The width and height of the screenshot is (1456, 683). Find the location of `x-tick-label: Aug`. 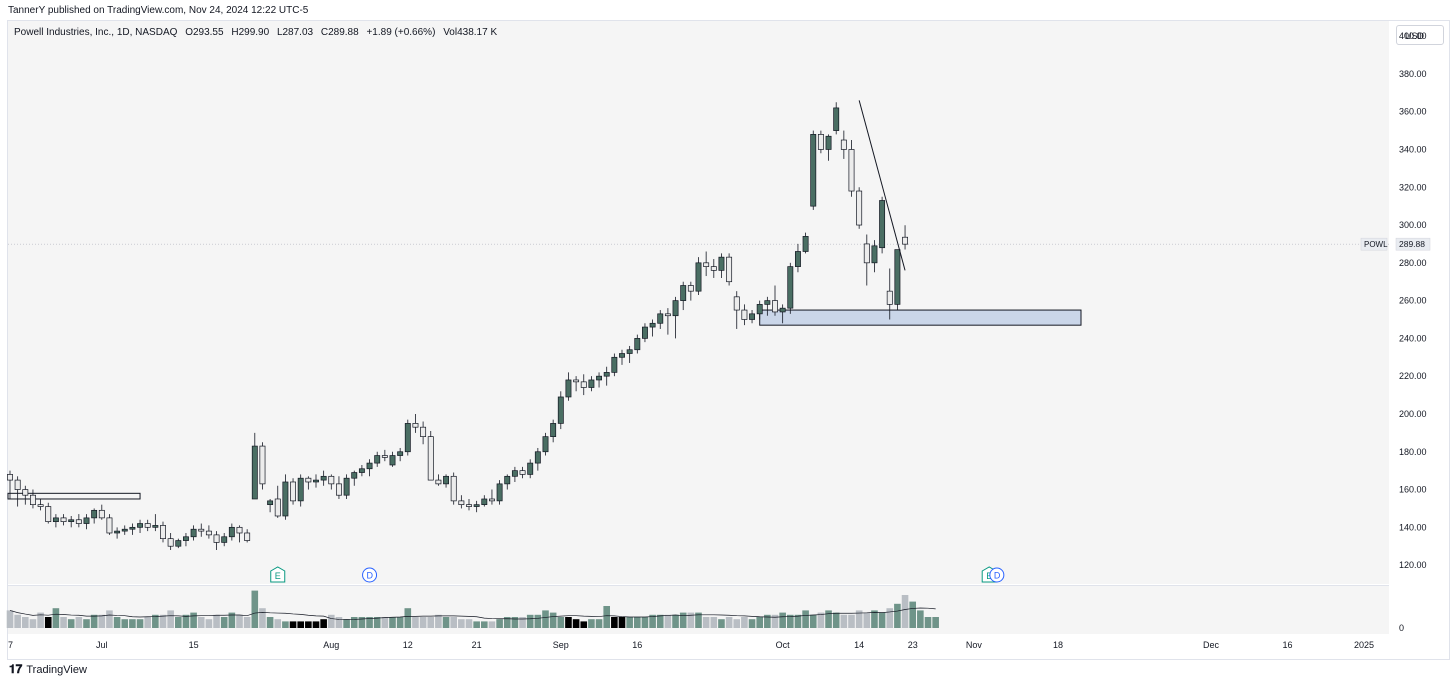

x-tick-label: Aug is located at coordinates (331, 645).